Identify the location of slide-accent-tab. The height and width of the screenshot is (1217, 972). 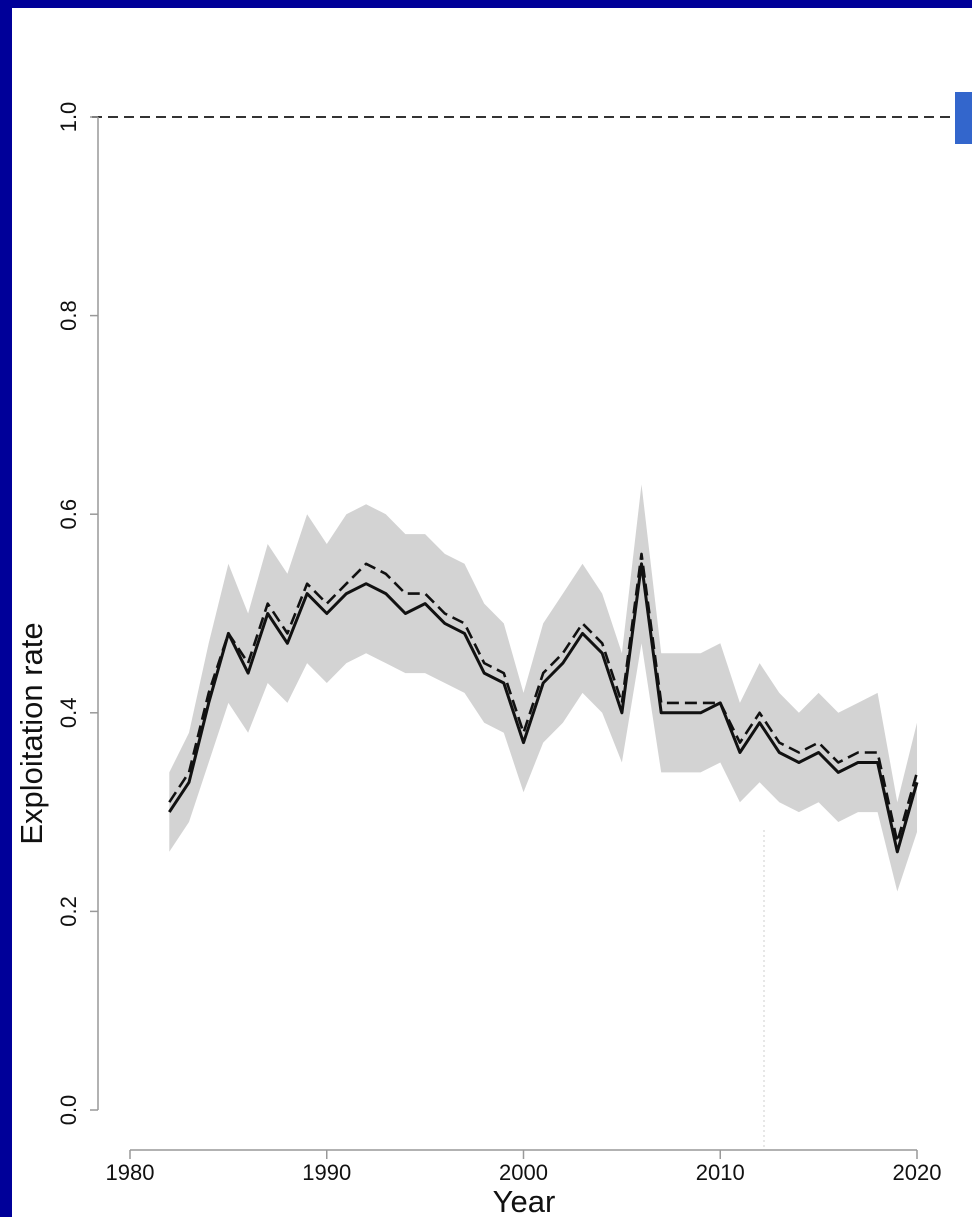
(963, 118).